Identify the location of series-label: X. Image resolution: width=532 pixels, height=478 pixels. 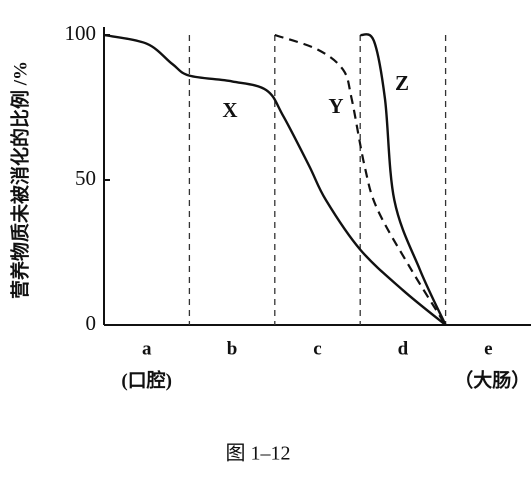
(229, 110).